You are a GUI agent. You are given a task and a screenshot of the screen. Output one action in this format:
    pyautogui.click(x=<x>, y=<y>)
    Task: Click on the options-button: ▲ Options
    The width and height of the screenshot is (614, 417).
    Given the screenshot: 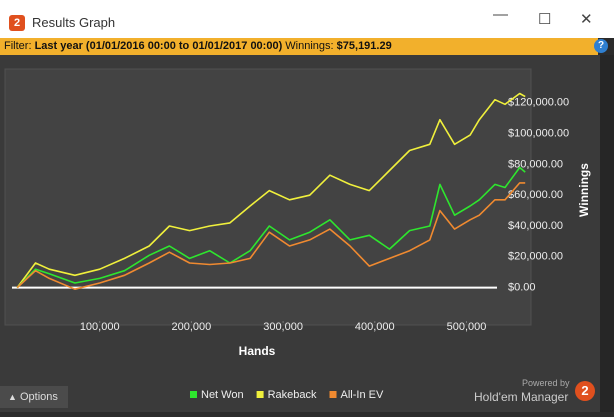 What is the action you would take?
    pyautogui.click(x=34, y=397)
    